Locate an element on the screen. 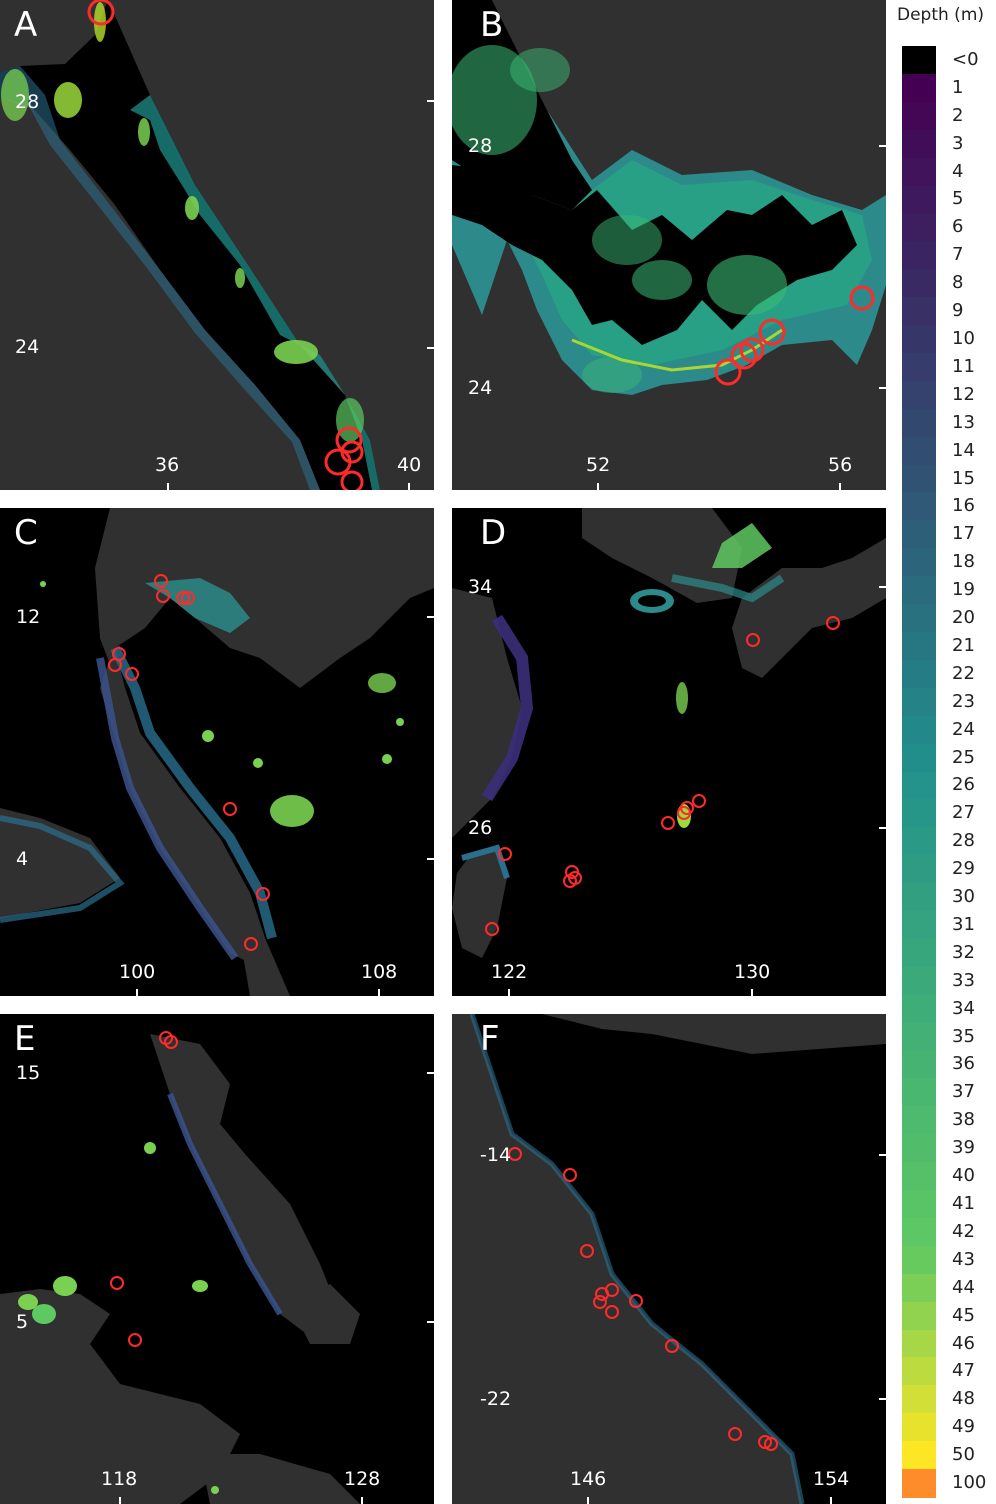  x-tick-label: 154 is located at coordinates (831, 1479).